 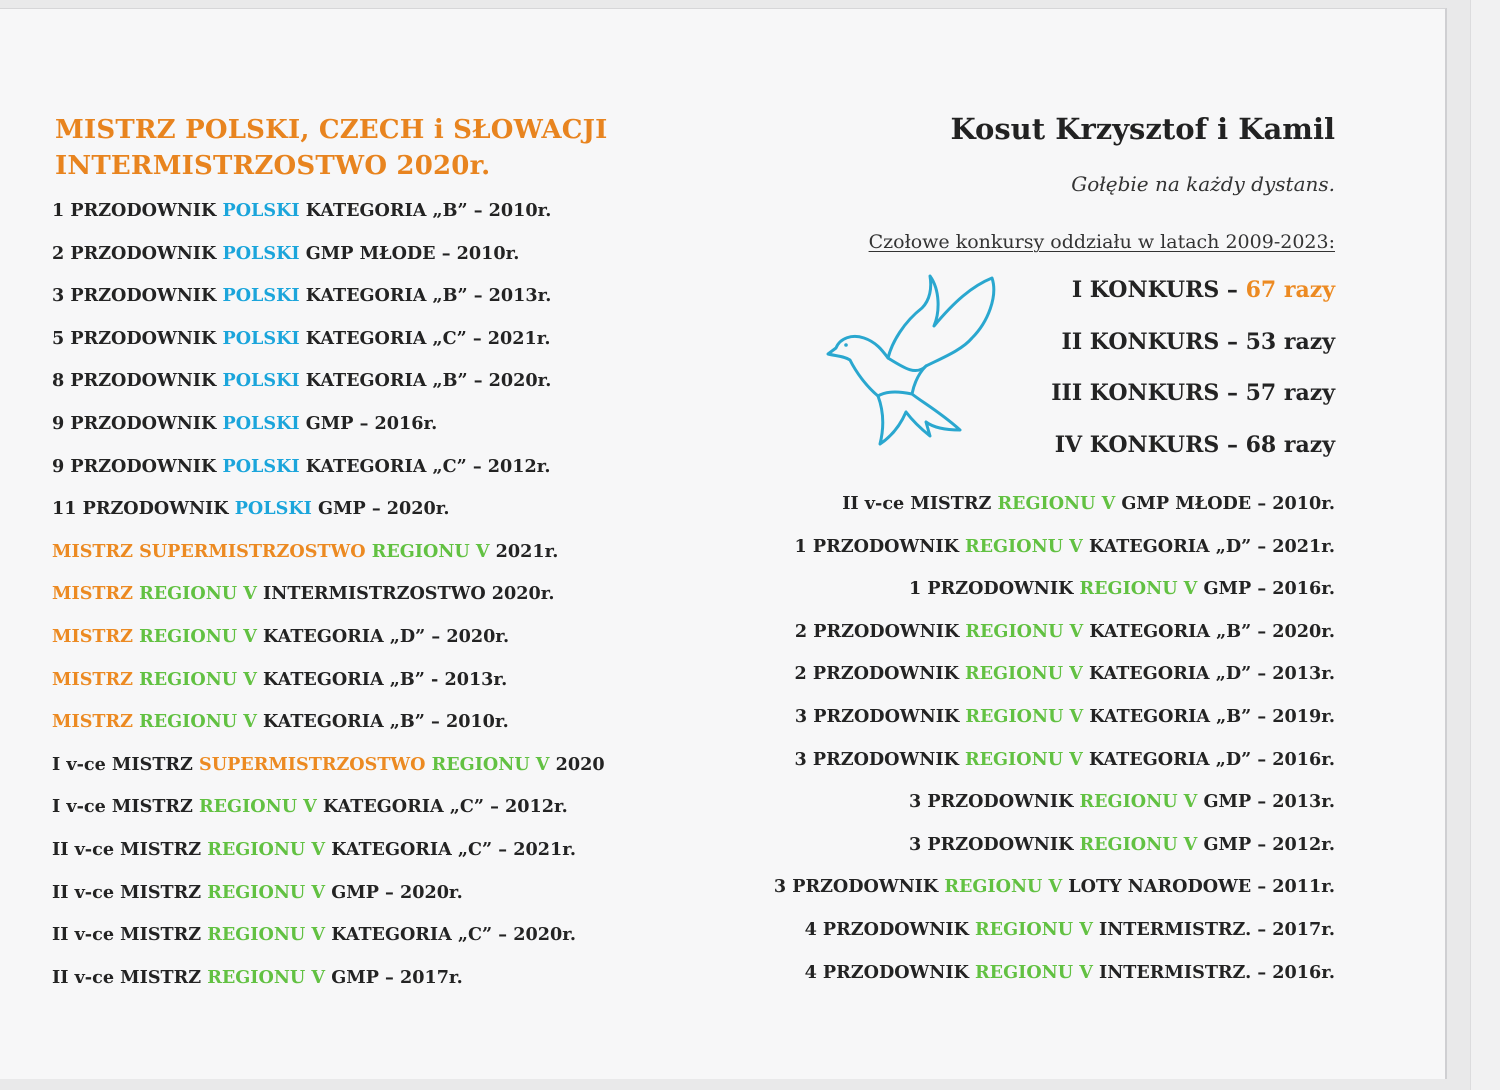 I want to click on text-segment: LOTY NARODOWE – 2011r., so click(x=1198, y=887).